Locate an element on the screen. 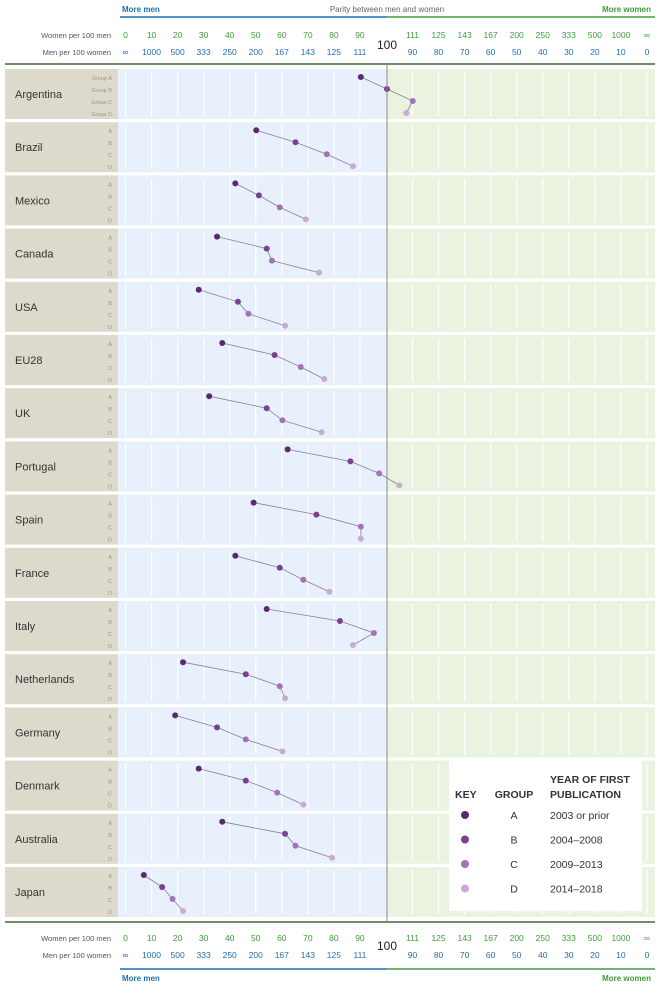 This screenshot has width=661, height=992. key-group-letter: B is located at coordinates (513, 841).